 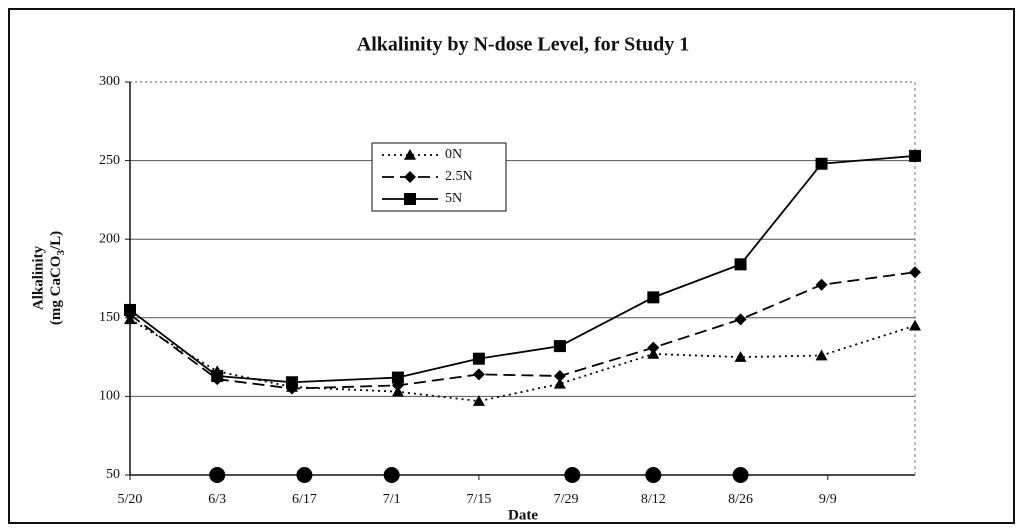 What do you see at coordinates (304, 499) in the screenshot?
I see `x-tick-label: 6/17` at bounding box center [304, 499].